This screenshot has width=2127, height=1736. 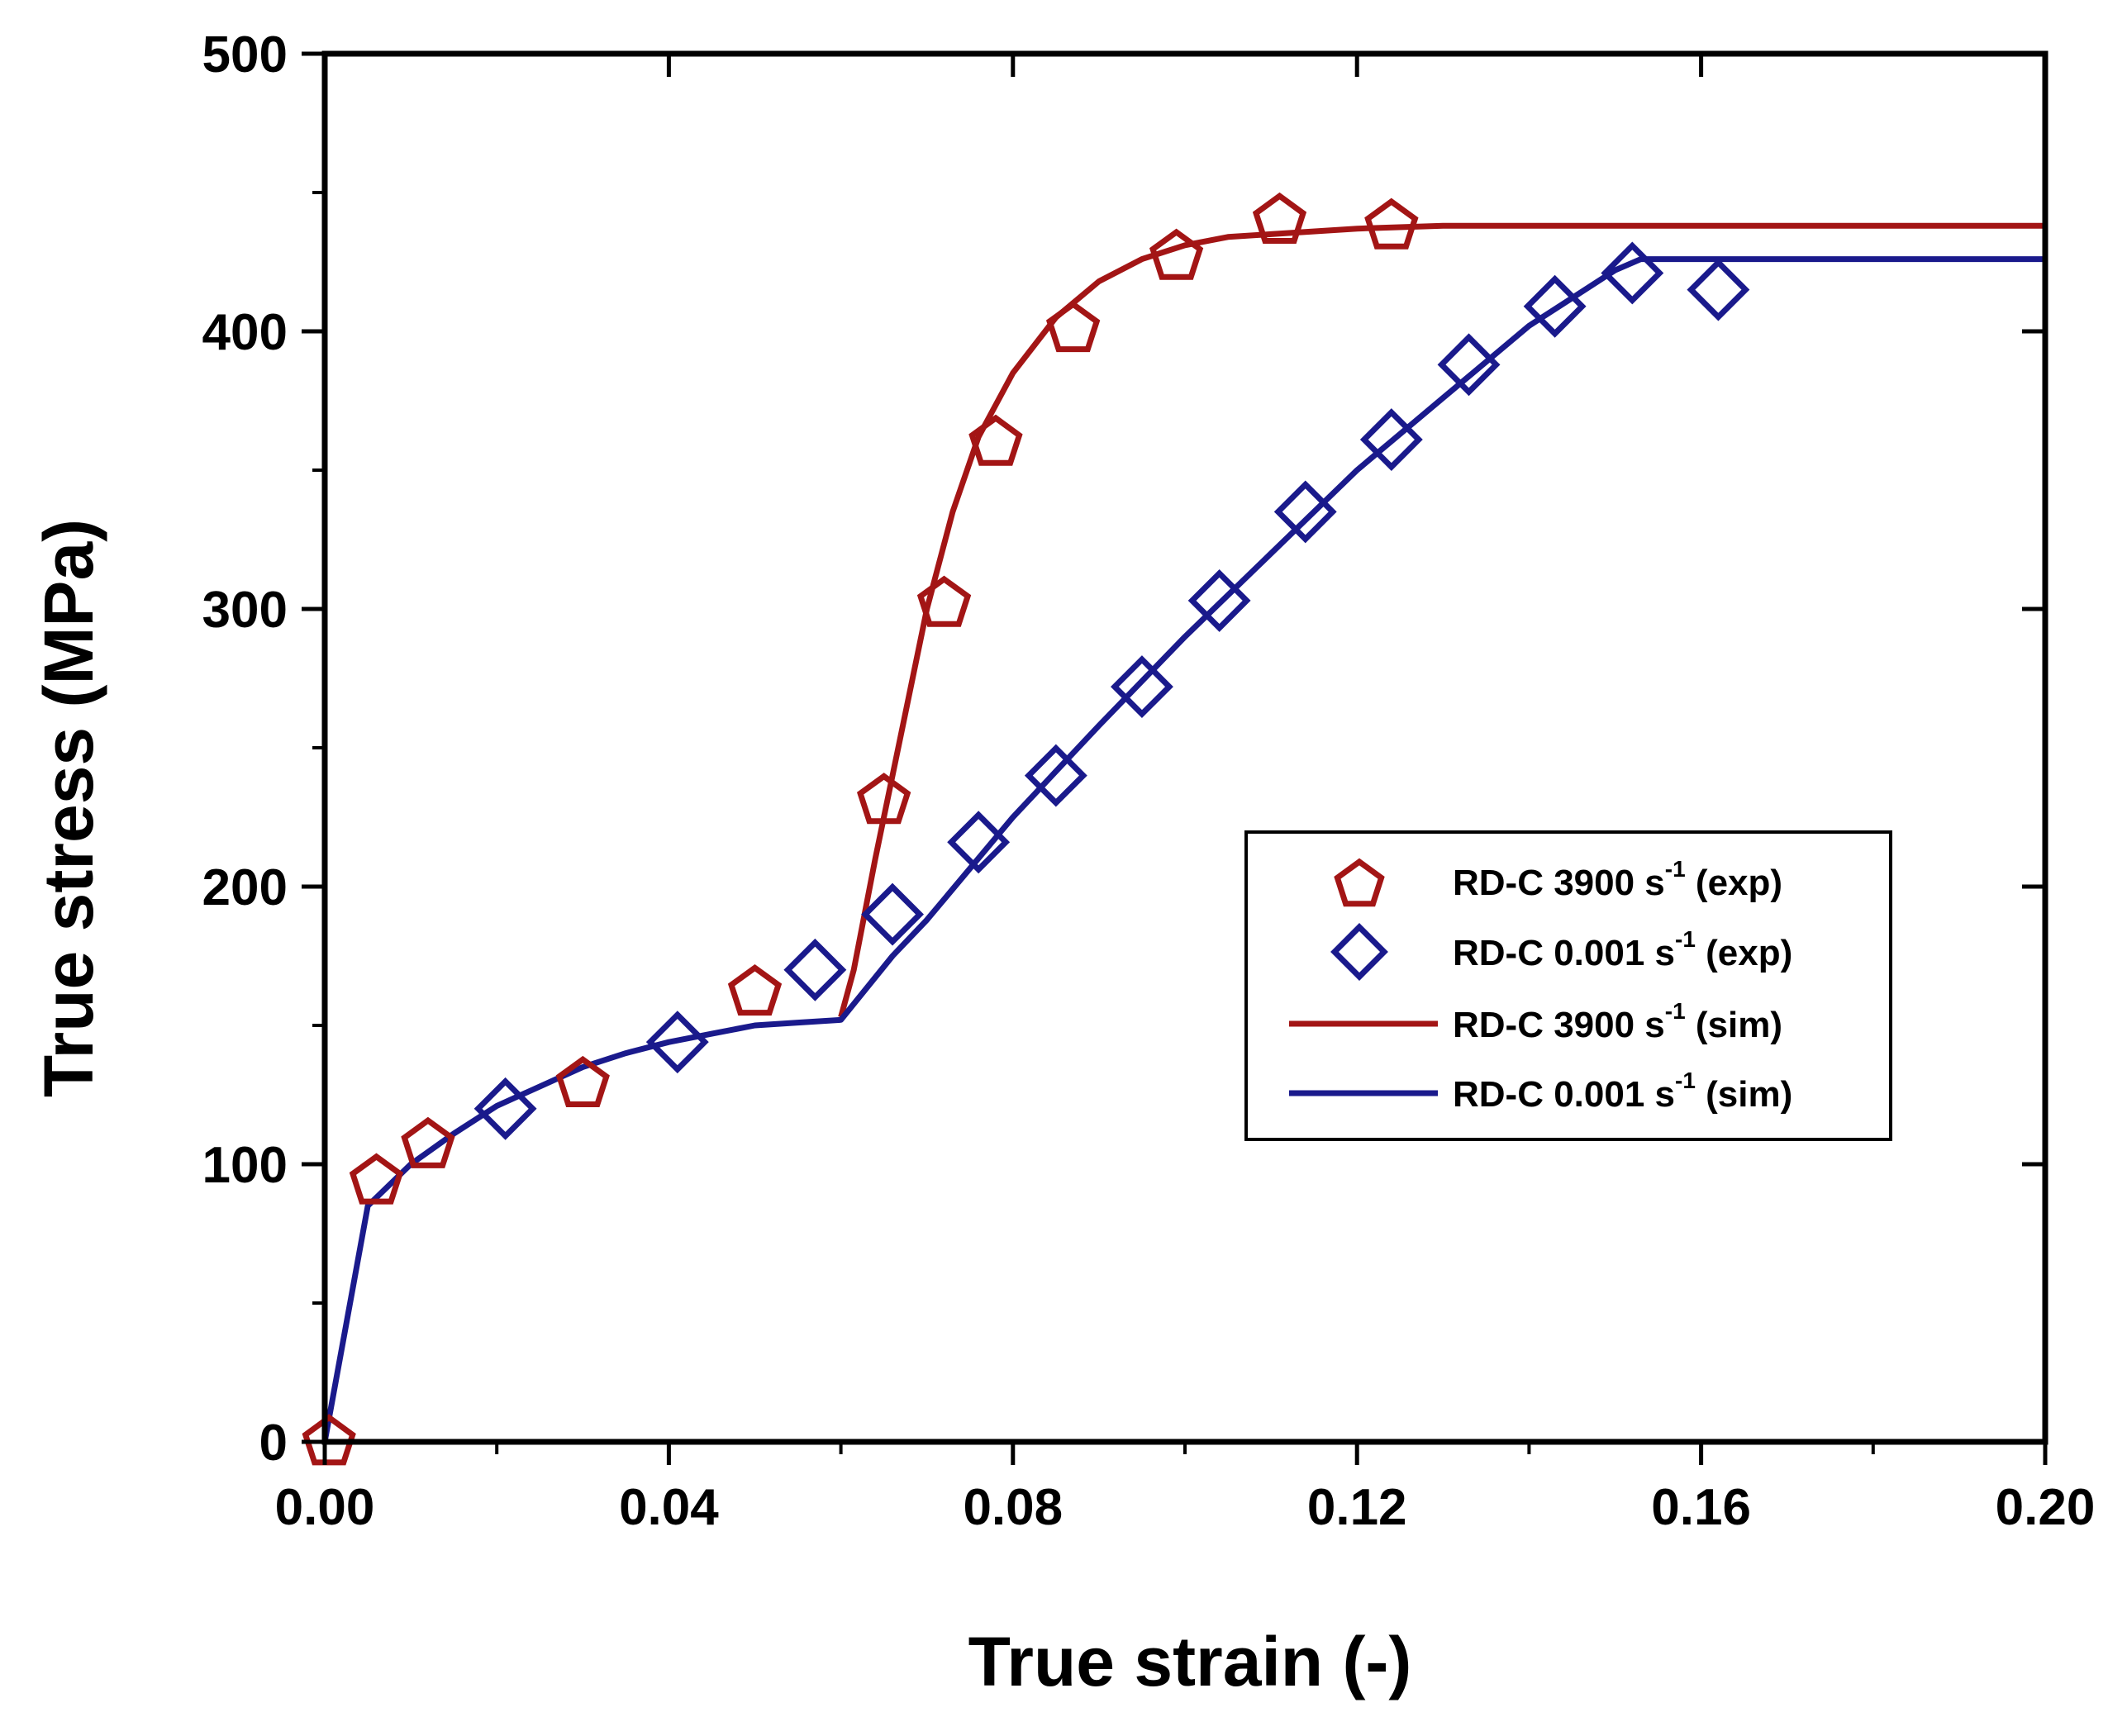 What do you see at coordinates (68, 808) in the screenshot?
I see `y-axis-title: True stress (MPa)` at bounding box center [68, 808].